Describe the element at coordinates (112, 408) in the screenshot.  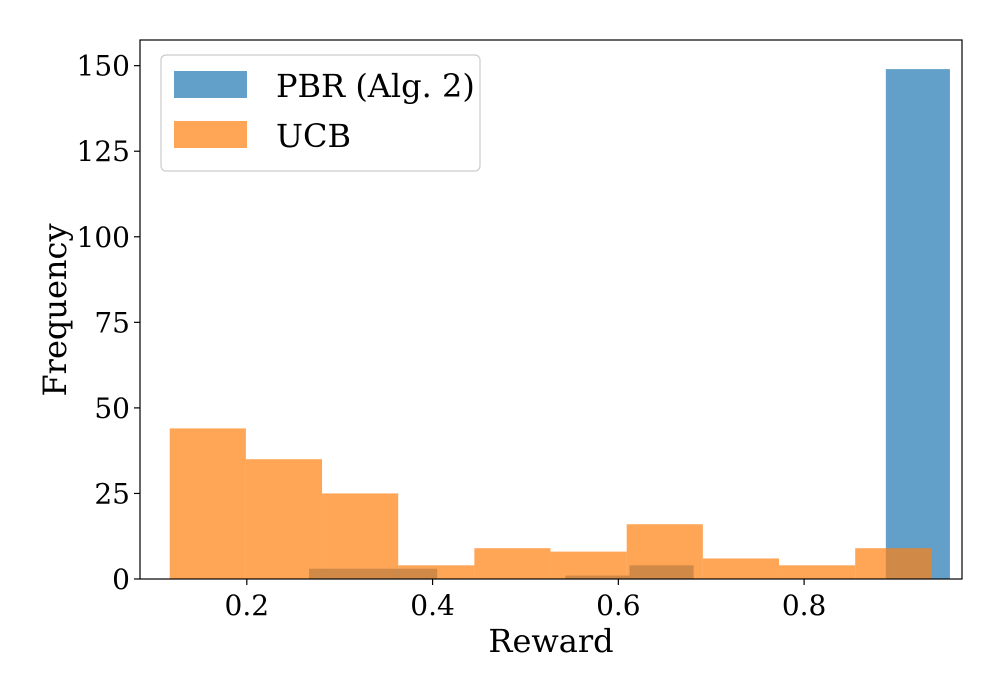
I see `y-tick-label: 50` at that location.